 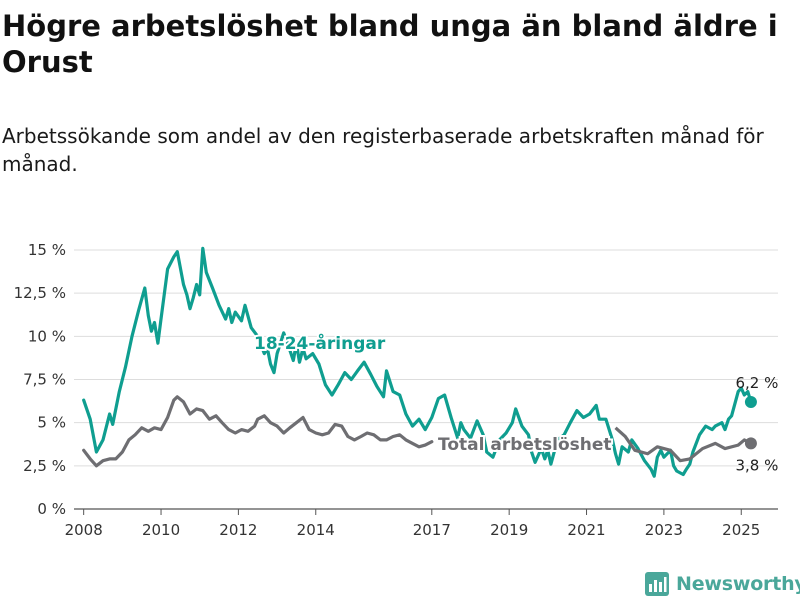 I want to click on x-tick-label: 2014, so click(x=316, y=530).